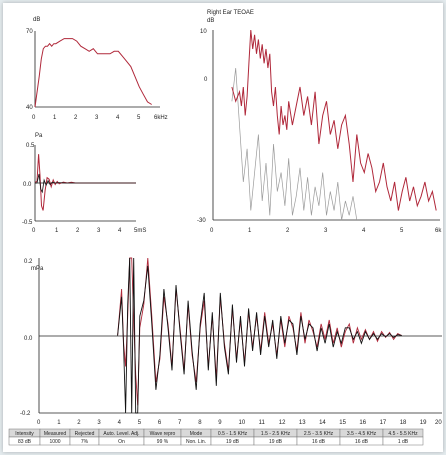  Describe the element at coordinates (196, 442) in the screenshot. I see `table-value: Non. Lin.` at that location.